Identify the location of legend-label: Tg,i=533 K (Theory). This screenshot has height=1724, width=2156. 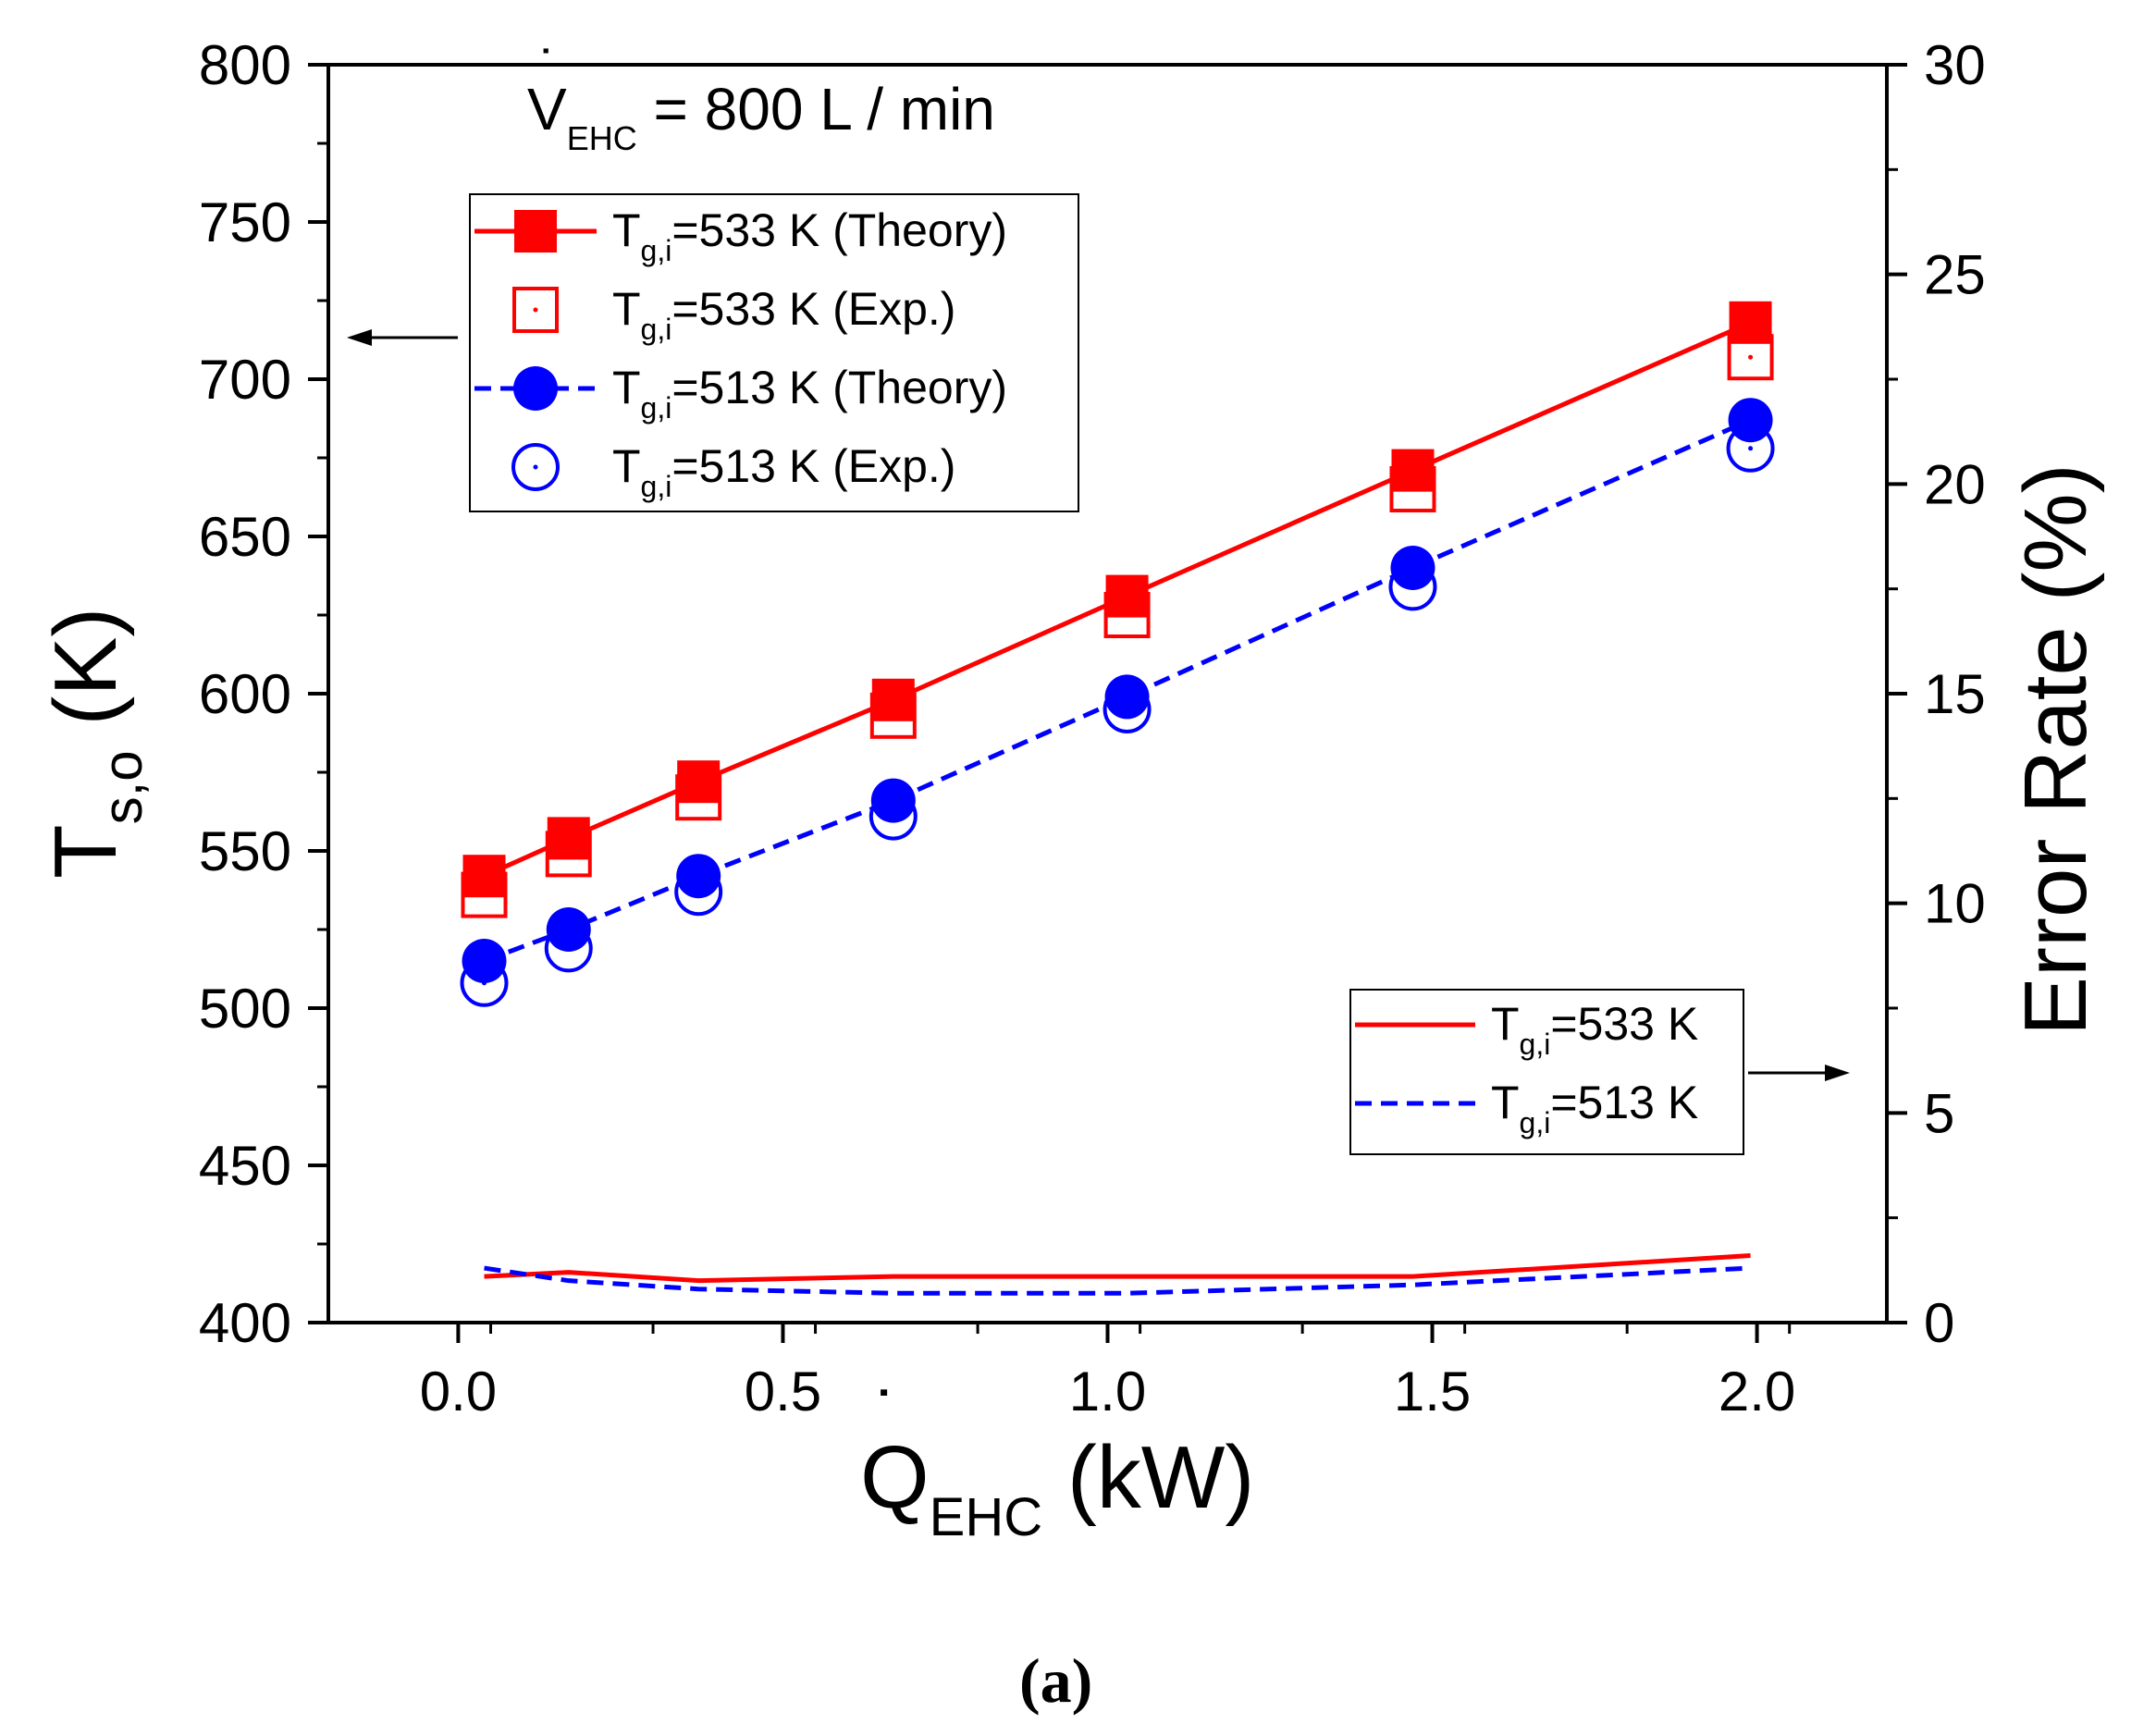
(809, 236).